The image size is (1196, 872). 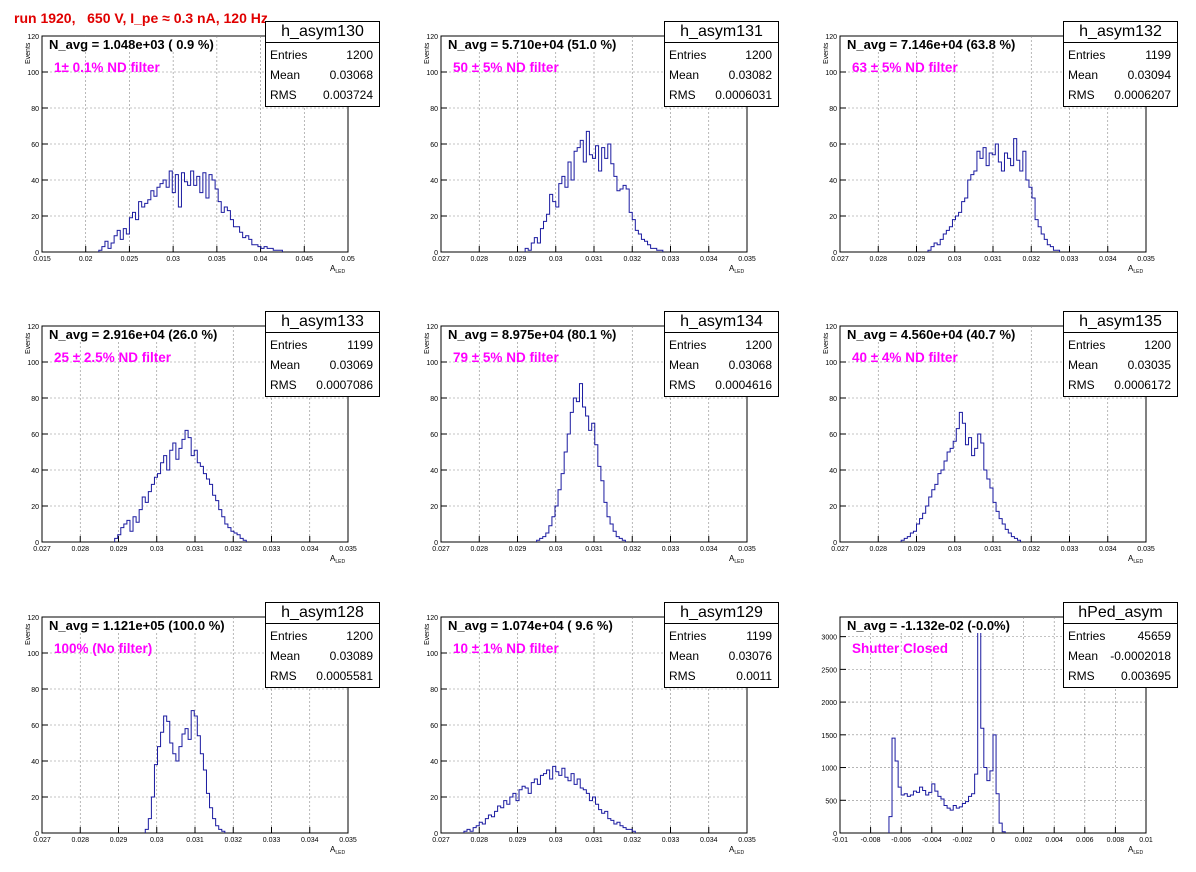 I want to click on stats-value: 0.0011, so click(x=754, y=676).